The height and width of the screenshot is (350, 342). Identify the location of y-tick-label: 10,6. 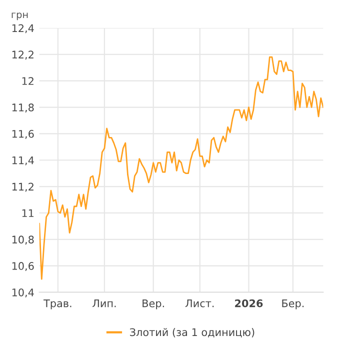
(23, 266).